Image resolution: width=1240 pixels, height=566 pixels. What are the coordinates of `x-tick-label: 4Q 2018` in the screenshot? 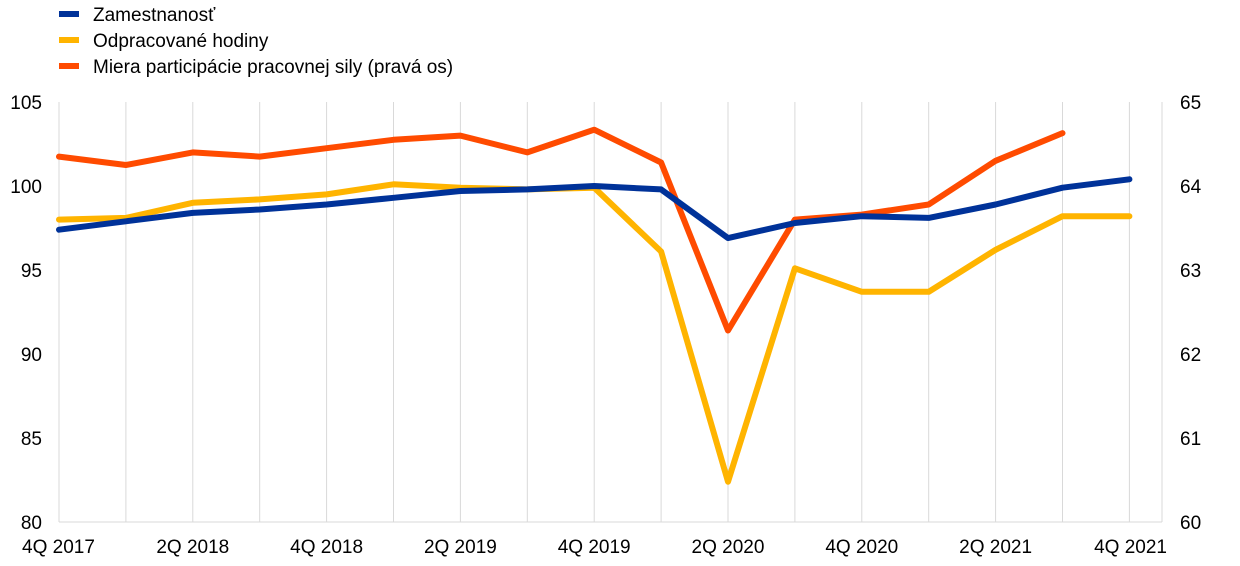 It's located at (326, 547).